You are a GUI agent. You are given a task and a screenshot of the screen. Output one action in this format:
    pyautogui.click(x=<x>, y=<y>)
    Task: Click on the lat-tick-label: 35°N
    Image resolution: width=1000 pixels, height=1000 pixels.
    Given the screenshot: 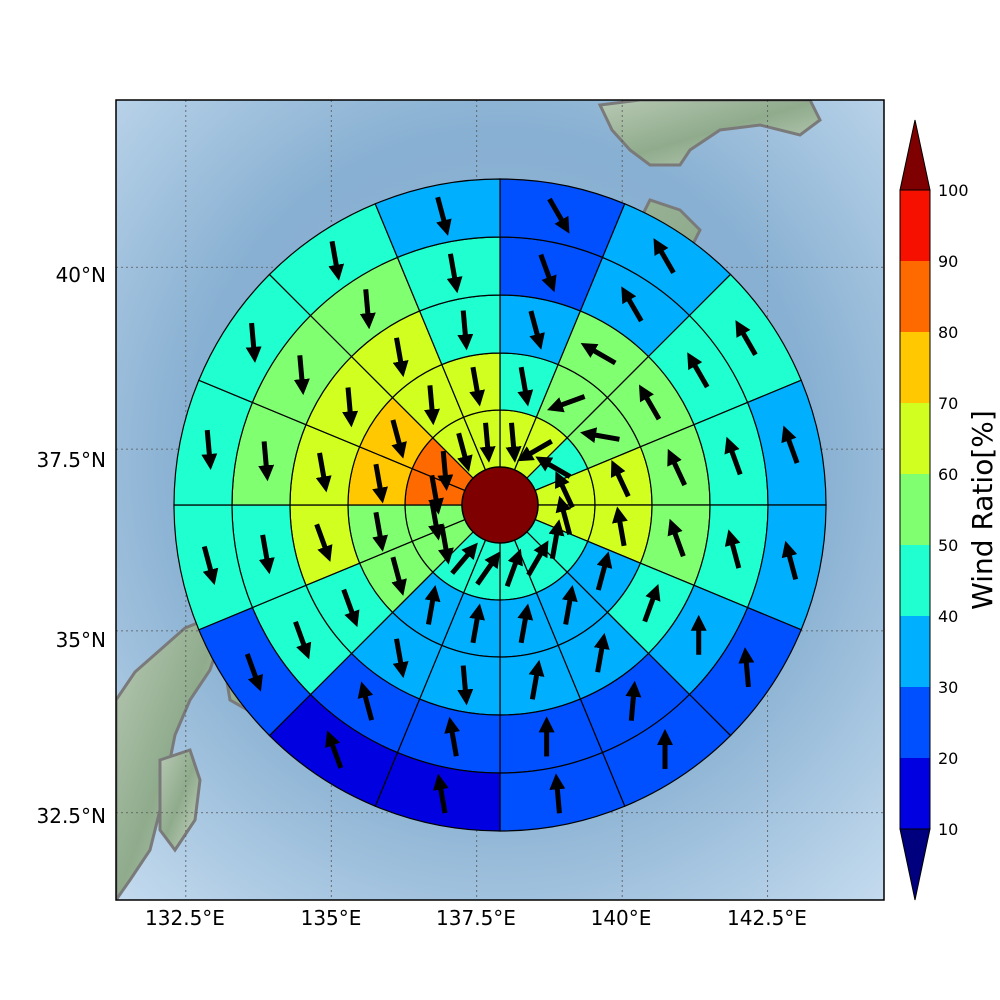 What is the action you would take?
    pyautogui.click(x=81, y=640)
    